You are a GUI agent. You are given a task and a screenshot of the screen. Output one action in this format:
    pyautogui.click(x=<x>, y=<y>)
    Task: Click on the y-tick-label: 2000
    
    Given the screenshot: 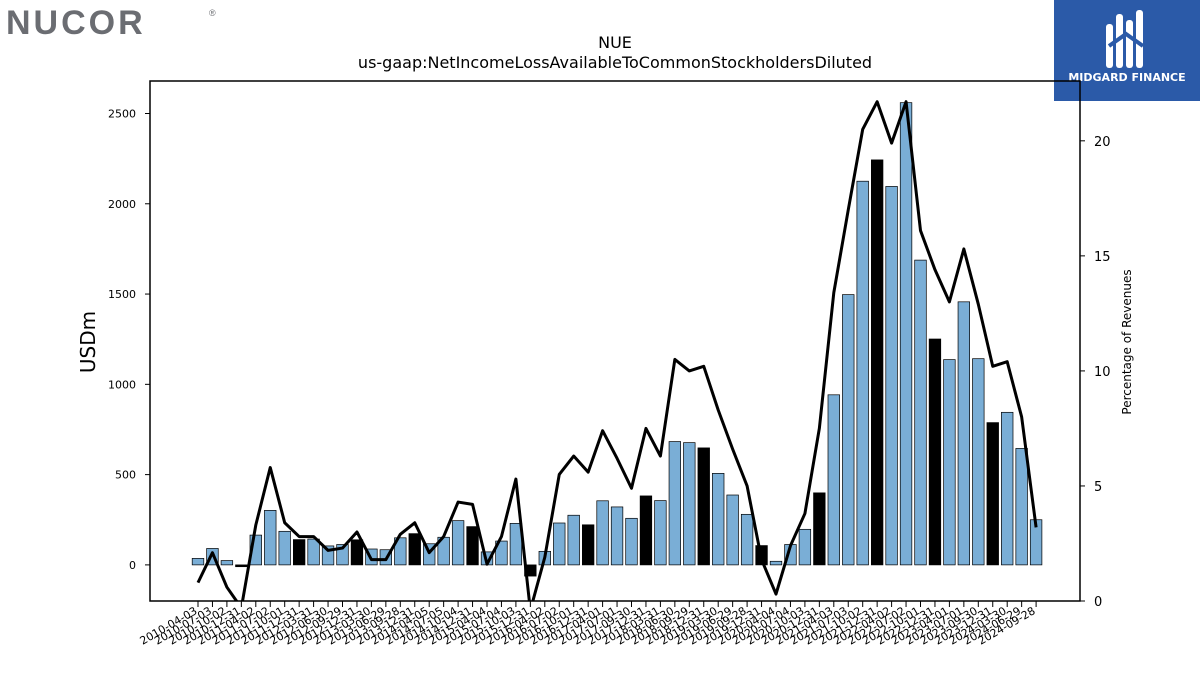 What is the action you would take?
    pyautogui.click(x=122, y=204)
    